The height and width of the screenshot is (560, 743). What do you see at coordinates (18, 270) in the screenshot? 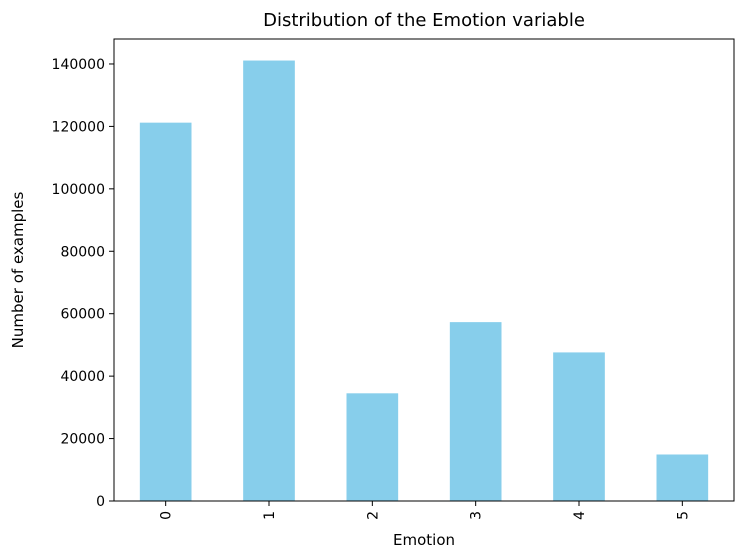
I see `y-axis-label: Number of examples` at bounding box center [18, 270].